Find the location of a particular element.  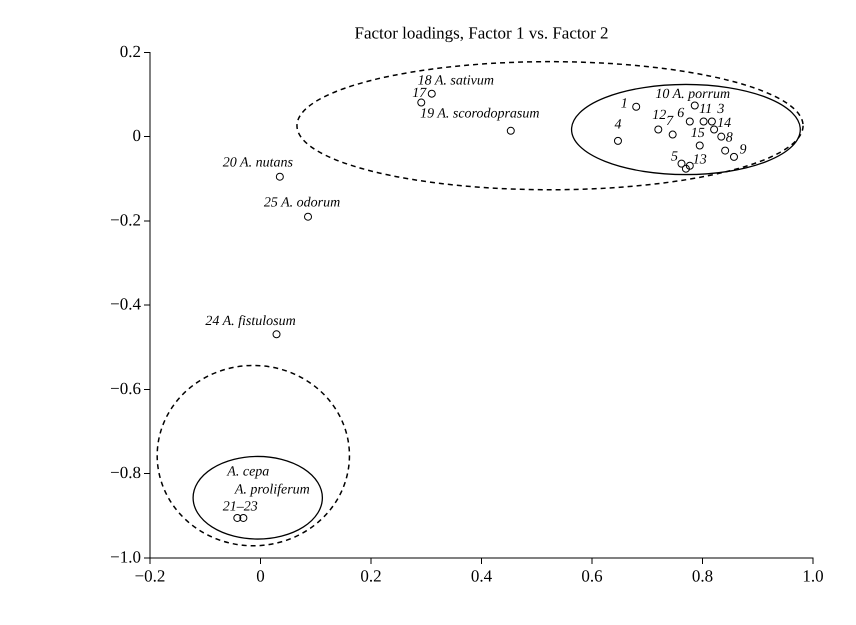

annotation: 13 is located at coordinates (699, 160).